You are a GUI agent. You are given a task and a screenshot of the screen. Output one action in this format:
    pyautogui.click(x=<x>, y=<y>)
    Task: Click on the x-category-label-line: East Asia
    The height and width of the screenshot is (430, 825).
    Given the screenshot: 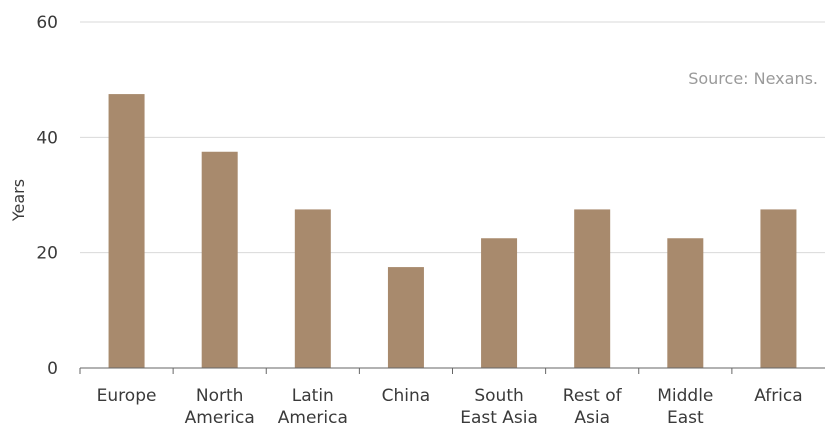 What is the action you would take?
    pyautogui.click(x=499, y=418)
    